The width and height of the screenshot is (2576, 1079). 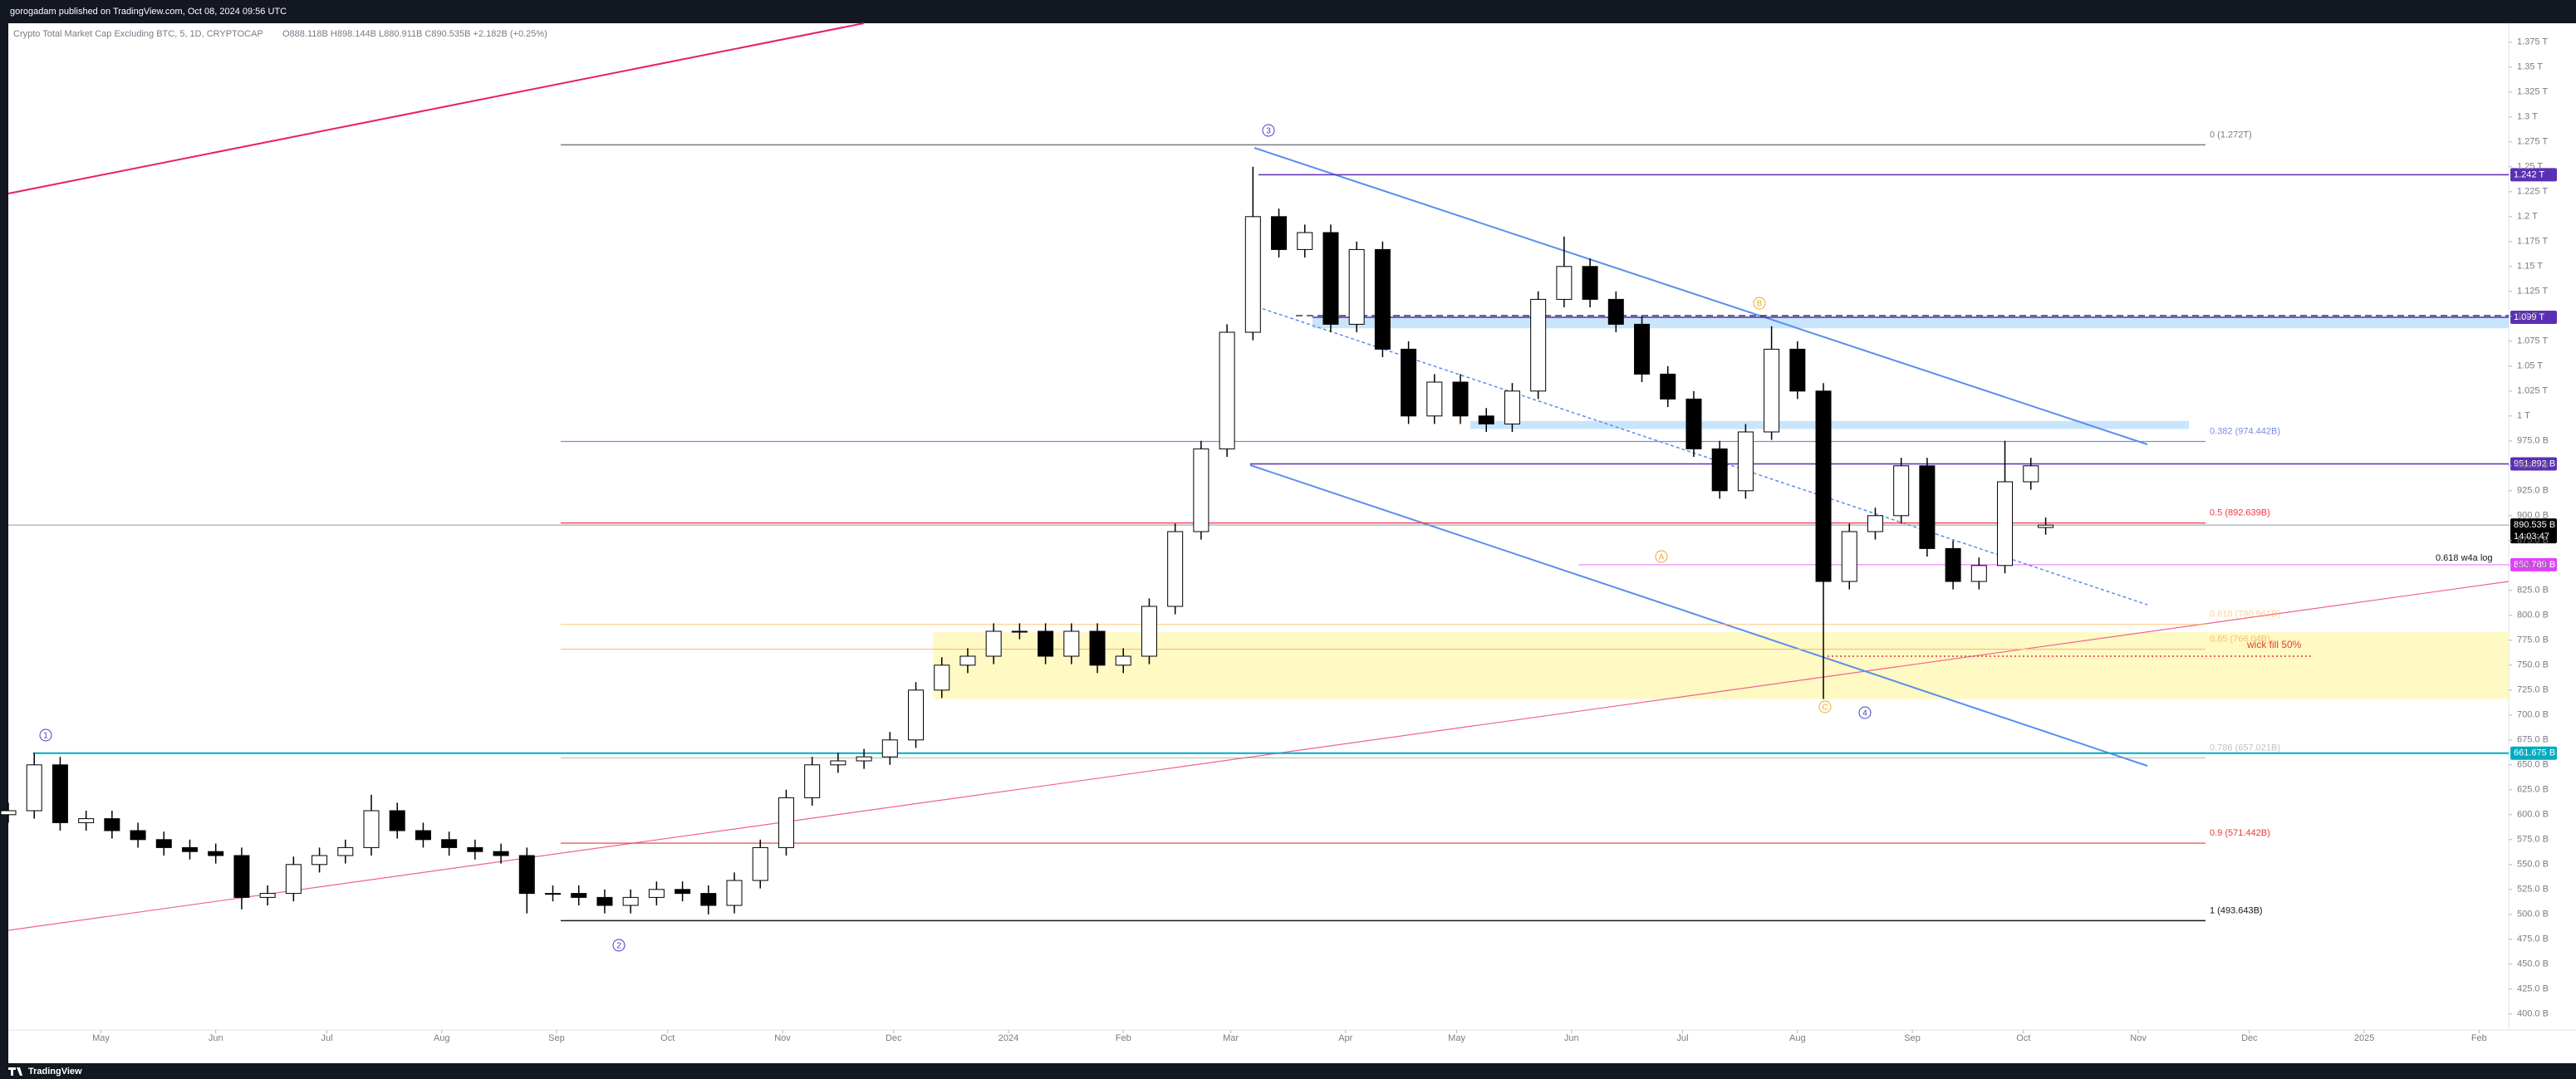 I want to click on wave-label: C, so click(x=1825, y=708).